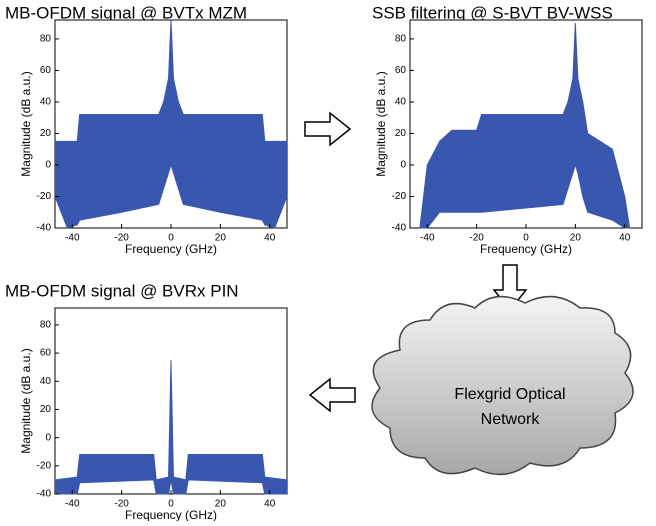 The width and height of the screenshot is (656, 526). Describe the element at coordinates (511, 419) in the screenshot. I see `cloud-label: Network` at that location.